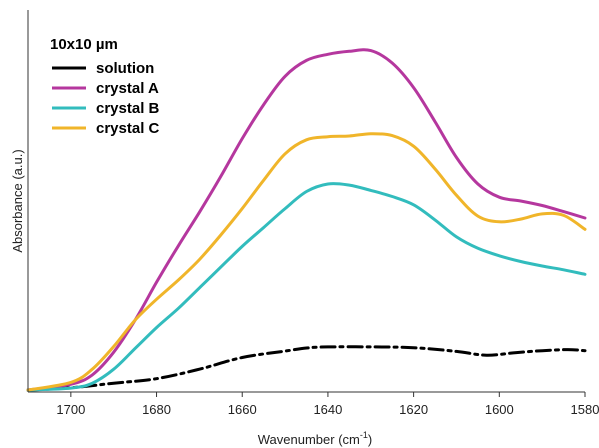  What do you see at coordinates (327, 409) in the screenshot?
I see `x-tick-label: 1640` at bounding box center [327, 409].